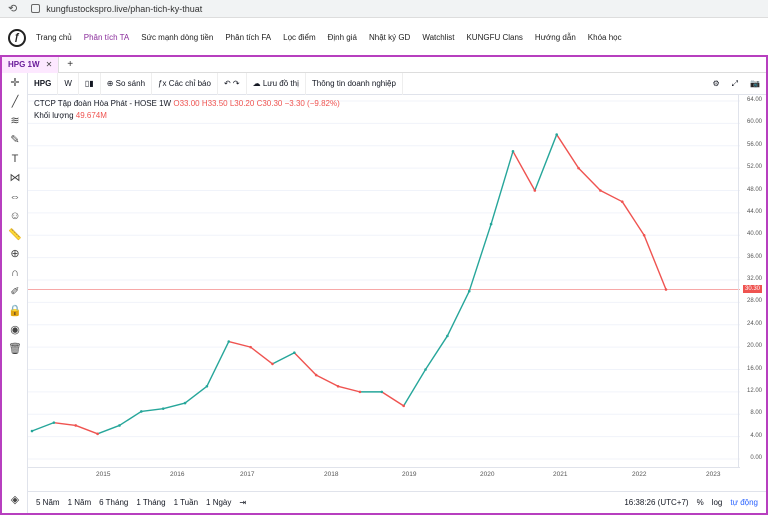 The image size is (768, 515). What do you see at coordinates (106, 37) in the screenshot?
I see `nav-item-active: Phân tích TA` at bounding box center [106, 37].